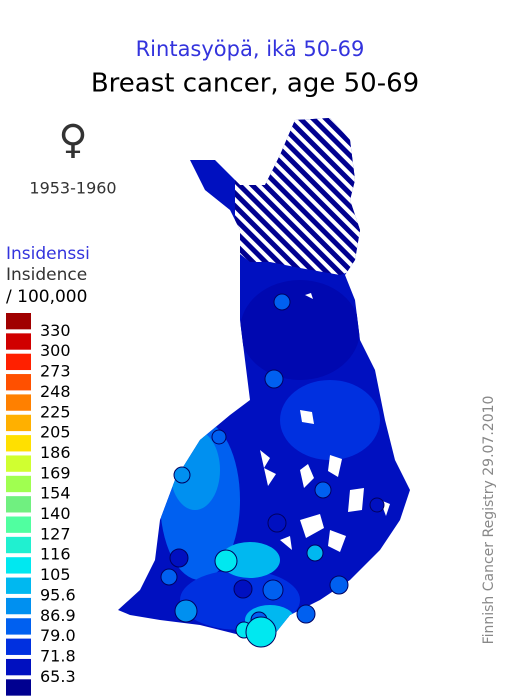 The height and width of the screenshot is (700, 520). Describe the element at coordinates (72, 188) in the screenshot. I see `period: 1953-1960` at that location.